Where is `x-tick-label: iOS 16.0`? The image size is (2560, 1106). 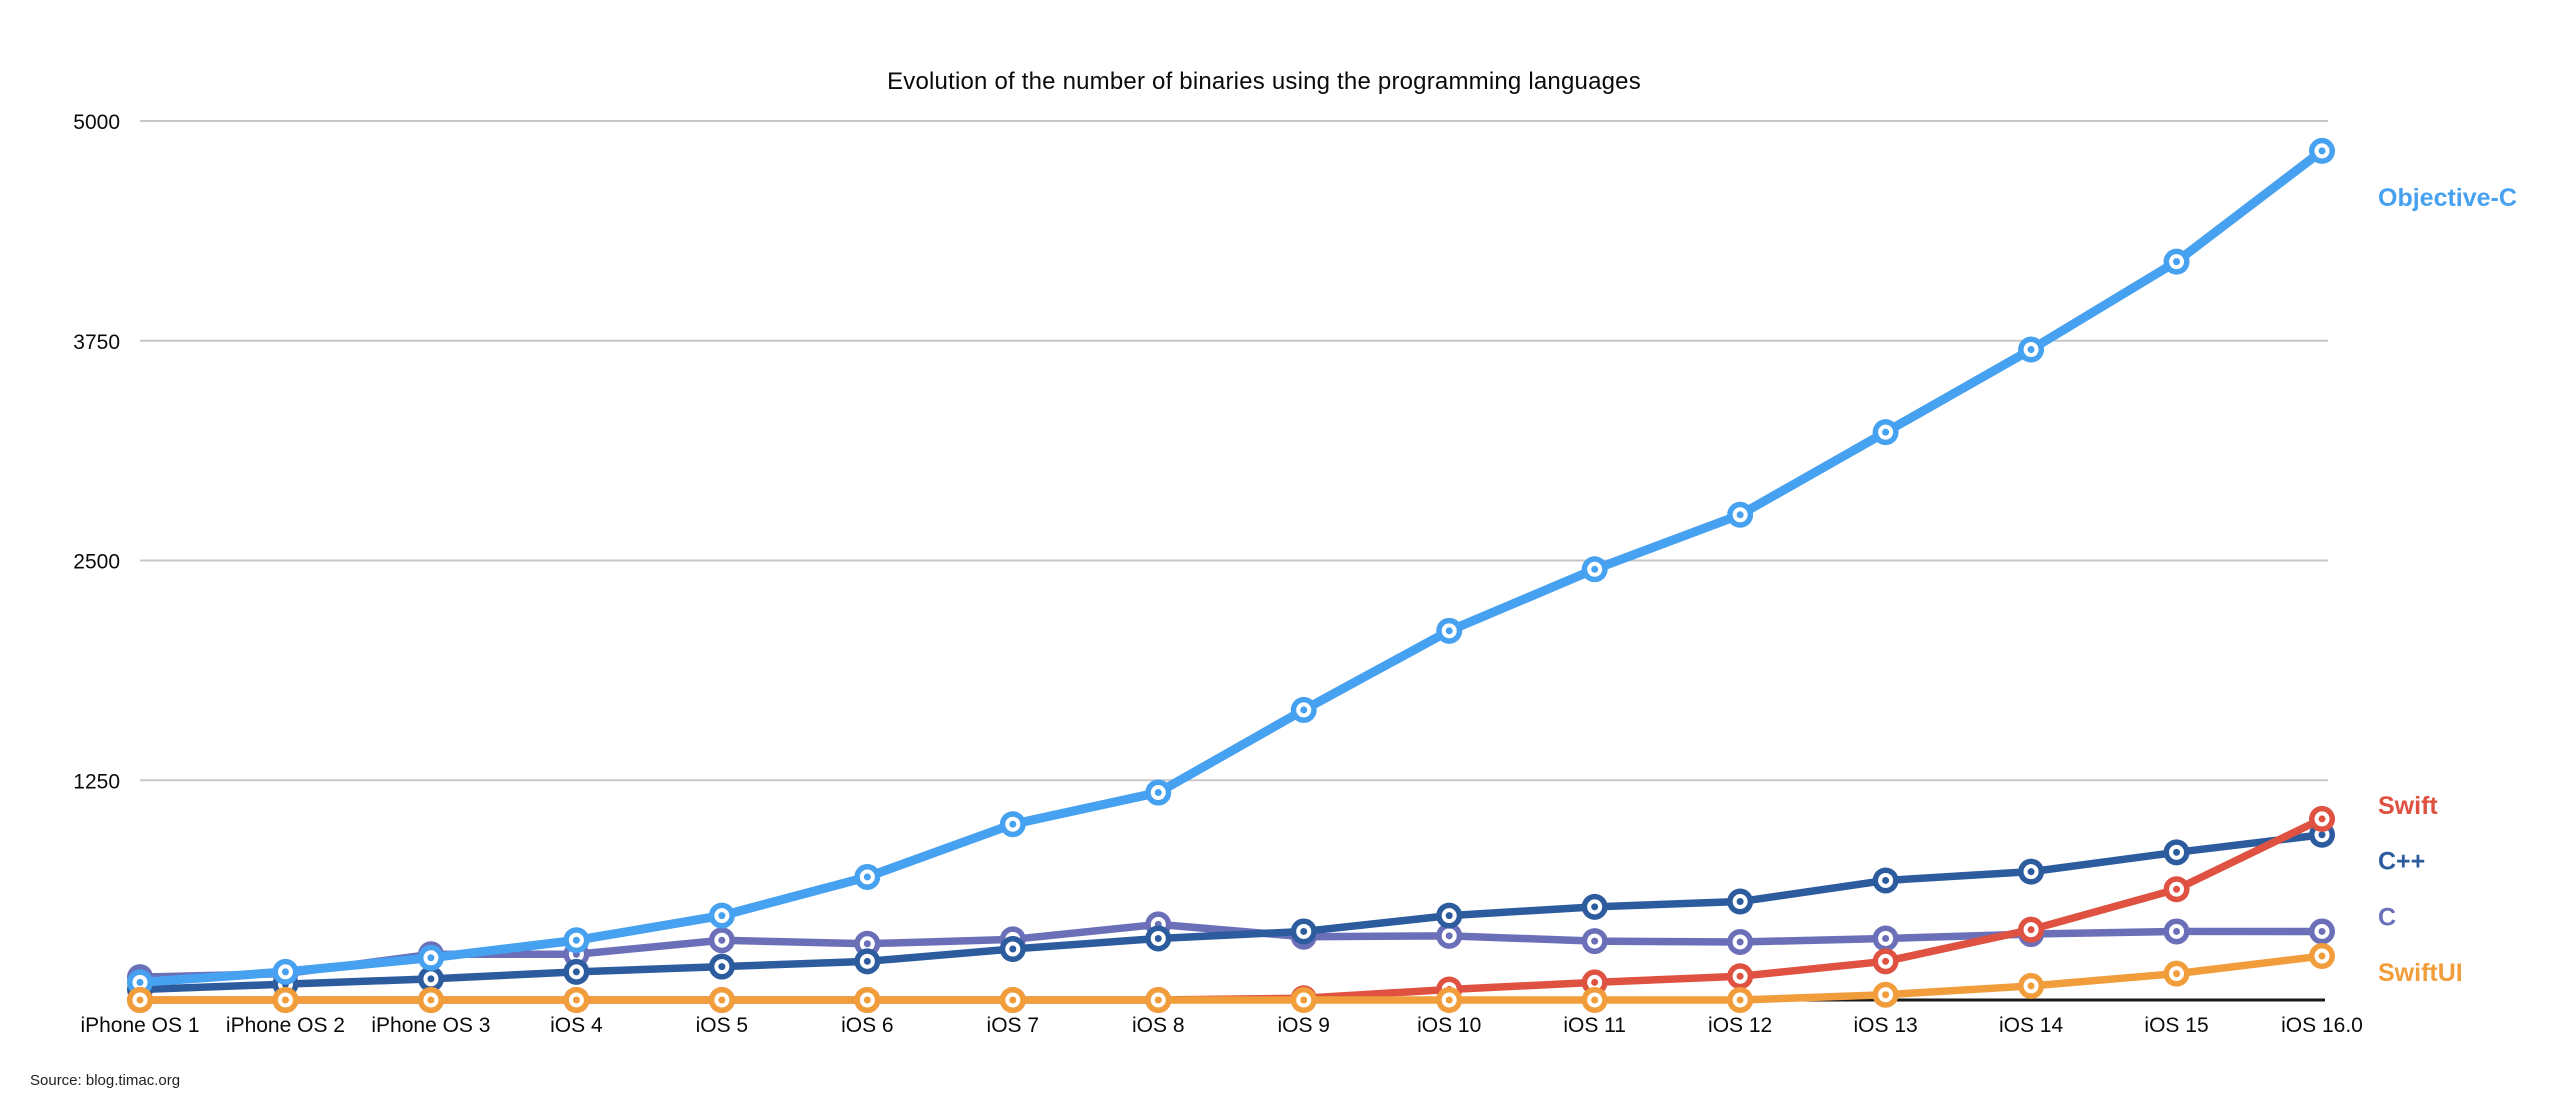
x-tick-label: iOS 16.0 is located at coordinates (2322, 1025).